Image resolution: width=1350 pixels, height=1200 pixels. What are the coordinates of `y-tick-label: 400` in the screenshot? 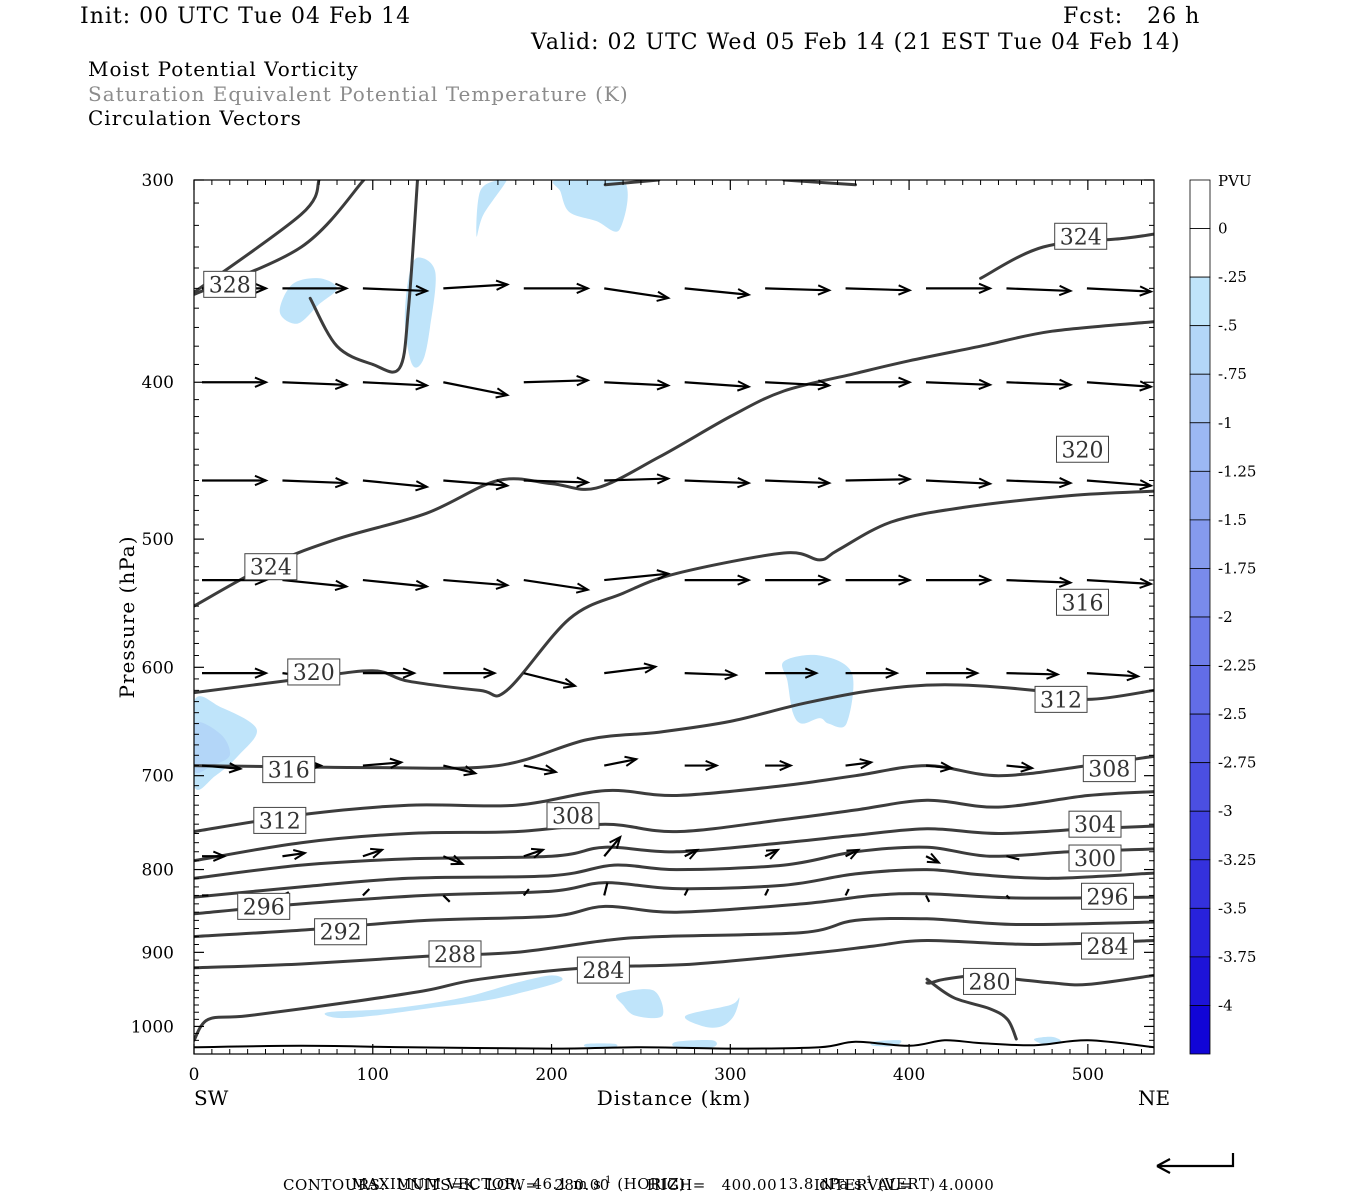 It's located at (158, 383).